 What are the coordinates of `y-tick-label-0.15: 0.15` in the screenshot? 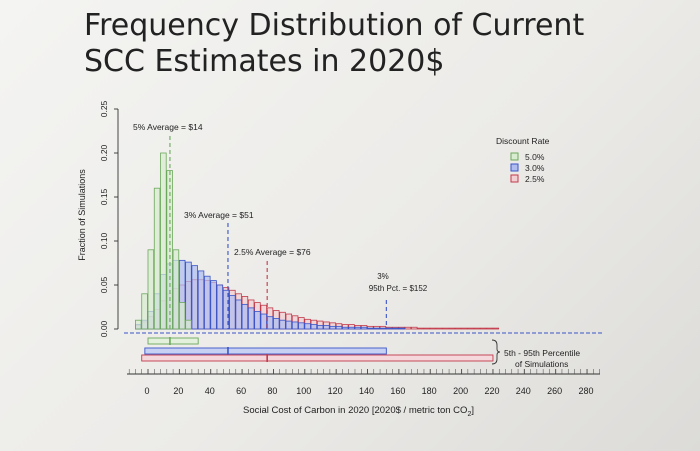 It's located at (104, 196).